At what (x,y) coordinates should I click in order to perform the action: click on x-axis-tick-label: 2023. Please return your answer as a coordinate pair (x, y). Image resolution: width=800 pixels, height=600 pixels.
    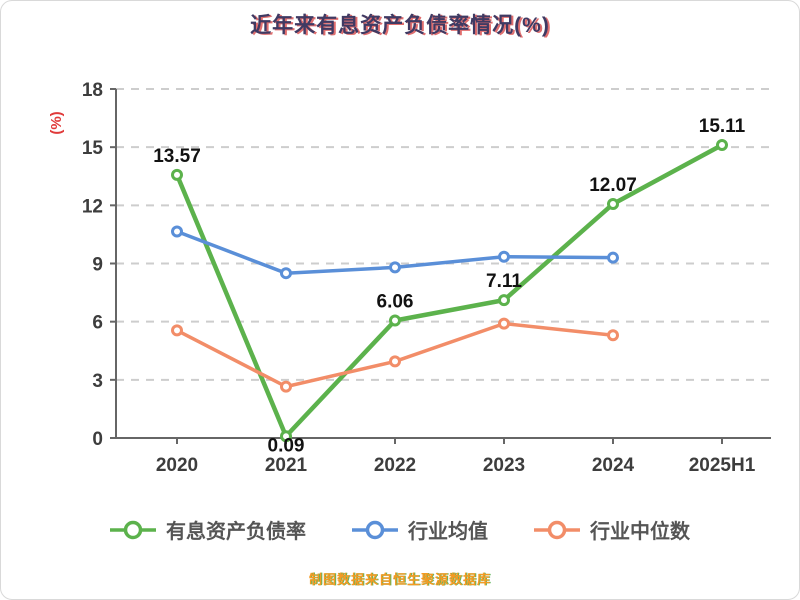
    Looking at the image, I should click on (504, 465).